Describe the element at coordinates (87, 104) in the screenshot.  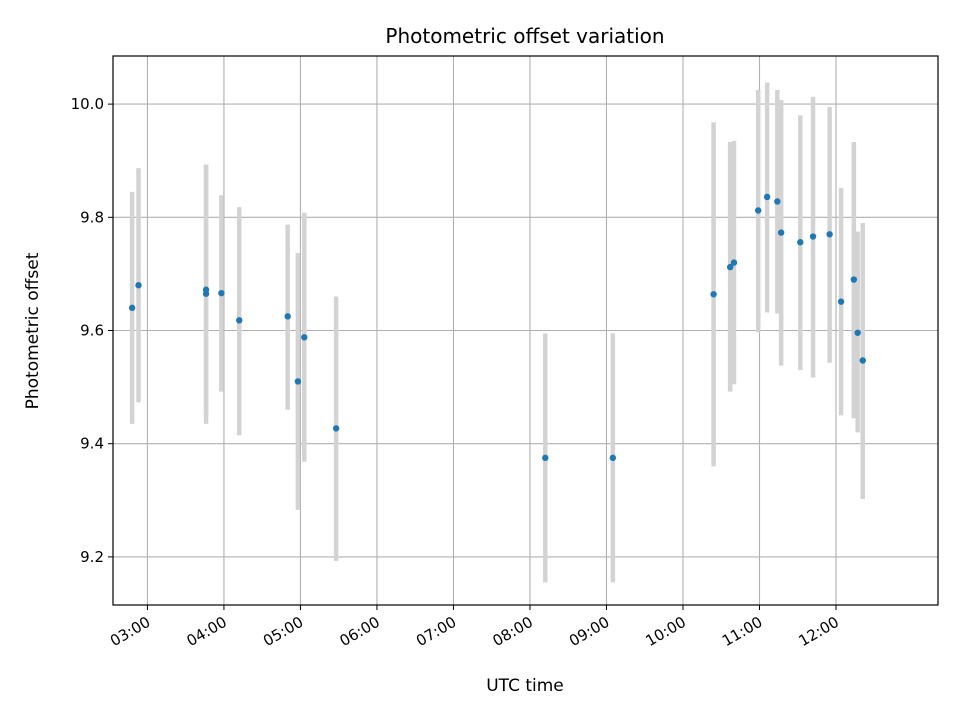
I see `y-tick-label: 10.0` at that location.